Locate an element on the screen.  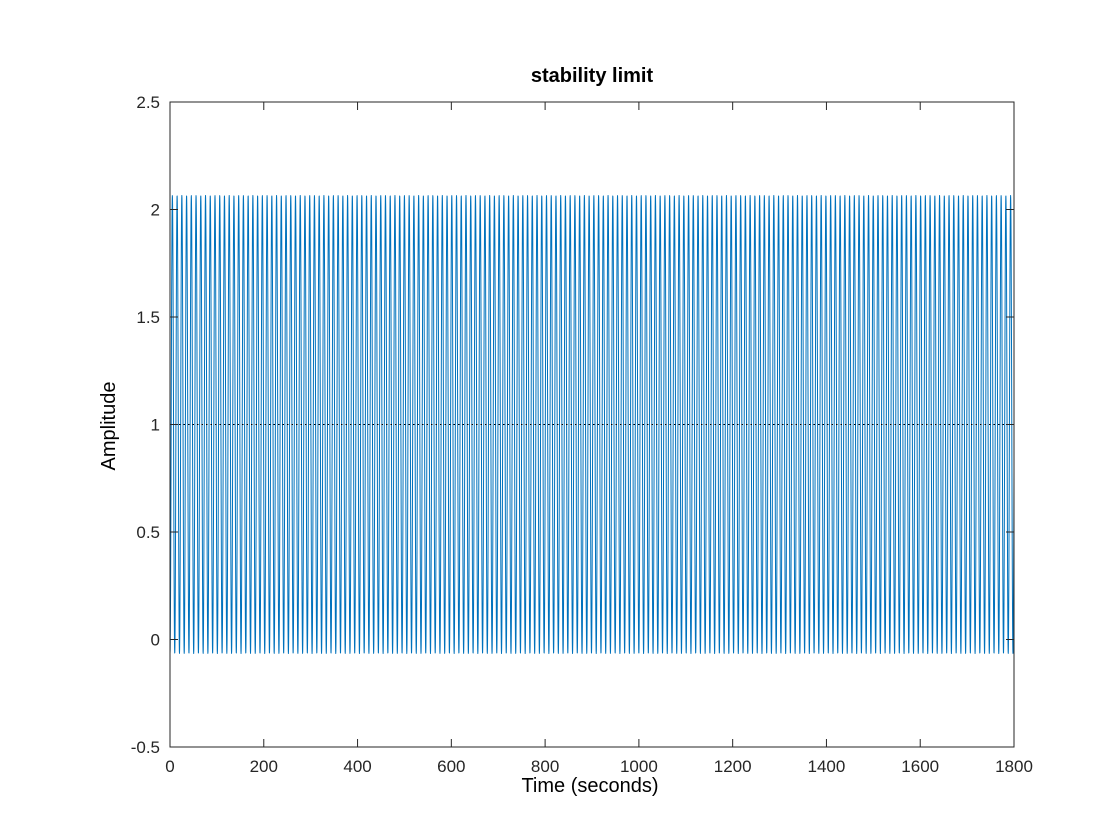
x-tick-label: 1200 is located at coordinates (733, 766).